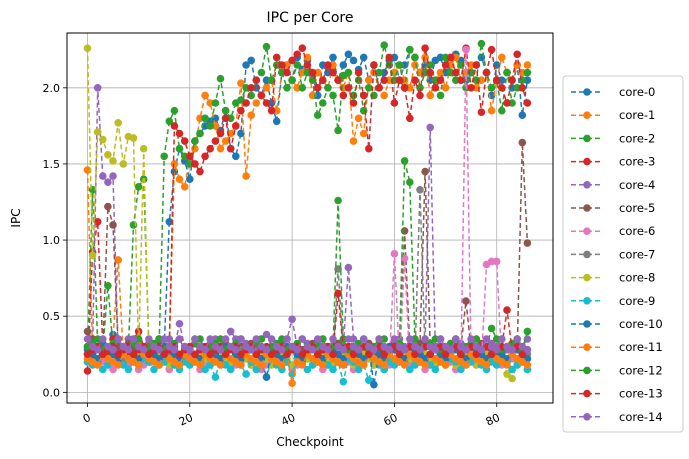 The height and width of the screenshot is (459, 689). What do you see at coordinates (623, 254) in the screenshot?
I see `legend-frame` at bounding box center [623, 254].